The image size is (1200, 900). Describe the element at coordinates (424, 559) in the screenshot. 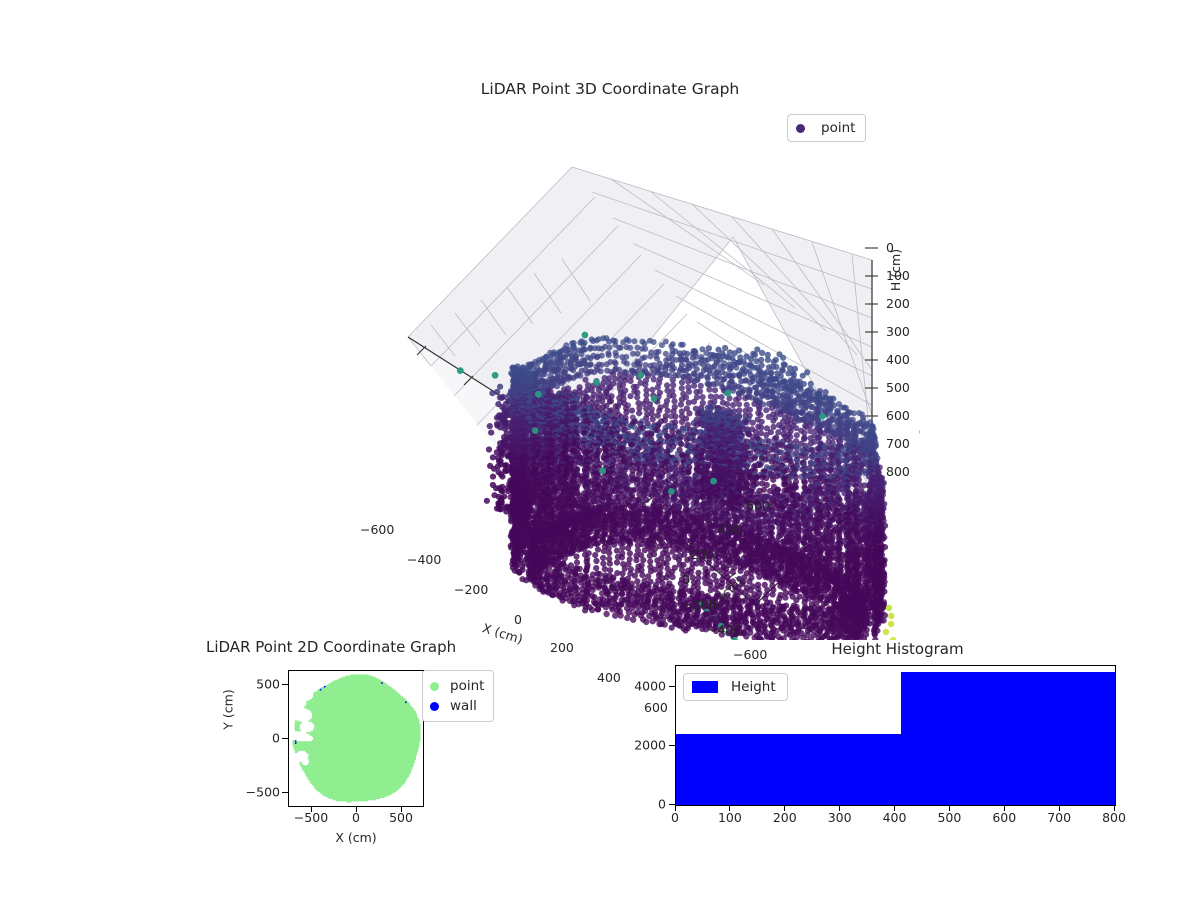

I see `xtick-3d-1: −400` at that location.